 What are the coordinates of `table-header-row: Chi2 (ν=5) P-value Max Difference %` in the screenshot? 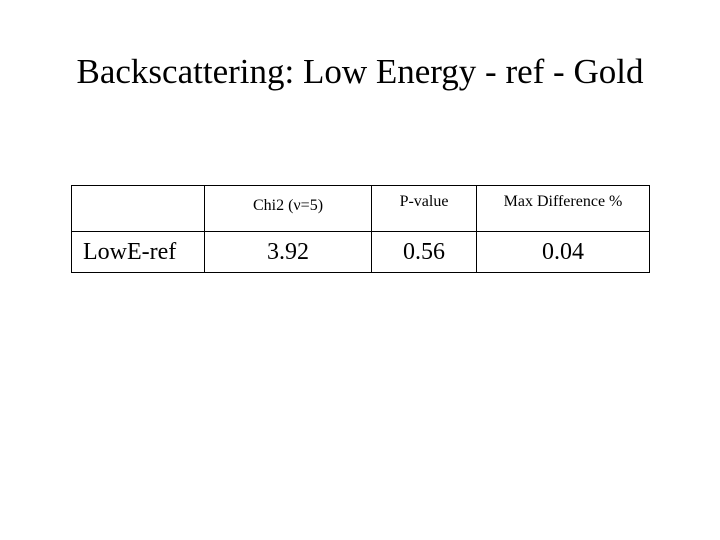 It's located at (360, 208).